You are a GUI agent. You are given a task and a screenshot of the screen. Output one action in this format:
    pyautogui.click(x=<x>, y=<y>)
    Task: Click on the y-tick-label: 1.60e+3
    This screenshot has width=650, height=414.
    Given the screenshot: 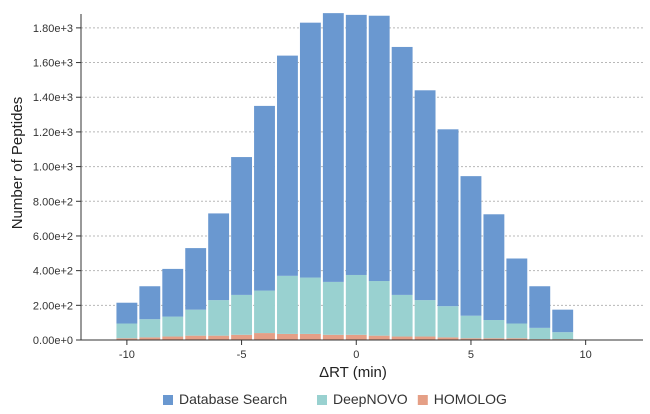 What is the action you would take?
    pyautogui.click(x=53, y=64)
    